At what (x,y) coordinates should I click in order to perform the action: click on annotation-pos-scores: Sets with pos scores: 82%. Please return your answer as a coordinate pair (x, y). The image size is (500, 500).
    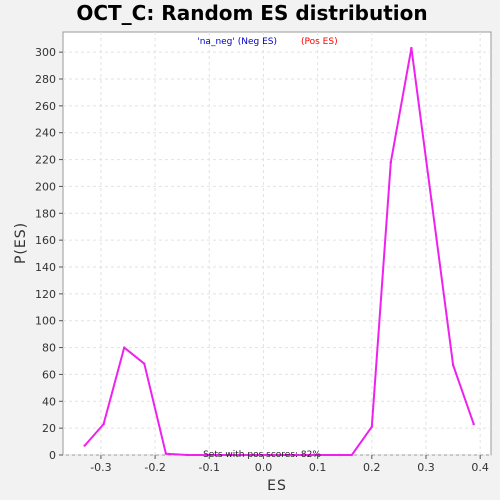
    Looking at the image, I should click on (262, 455).